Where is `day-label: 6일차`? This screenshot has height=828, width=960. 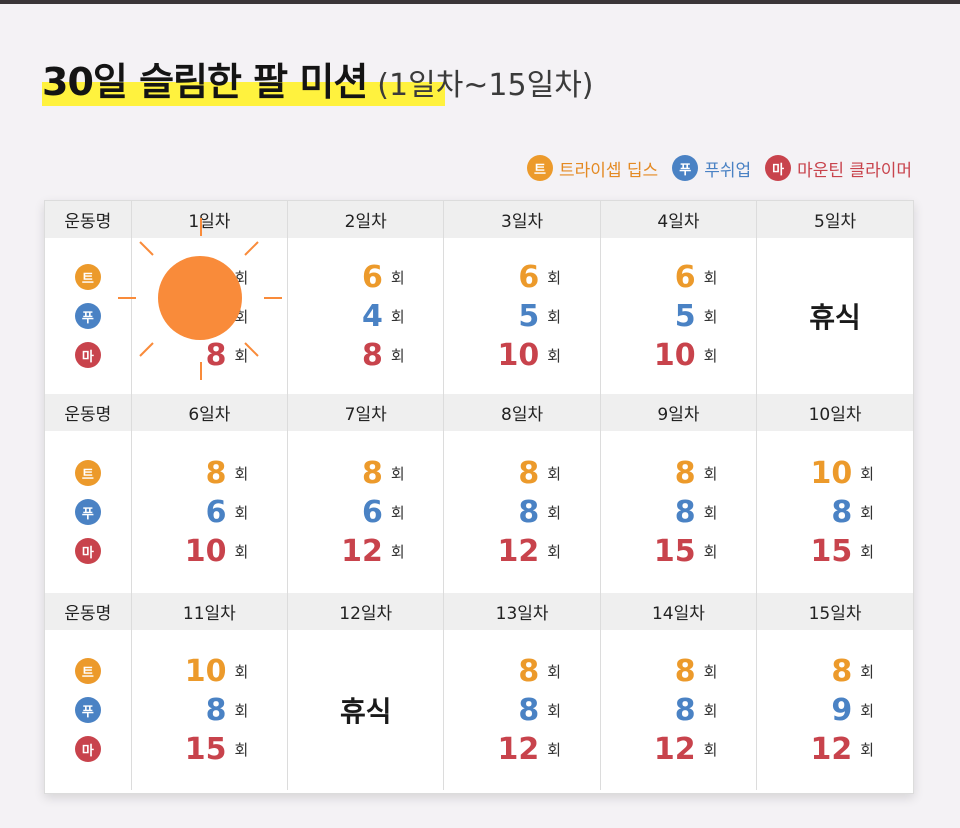 day-label: 6일차 is located at coordinates (210, 412).